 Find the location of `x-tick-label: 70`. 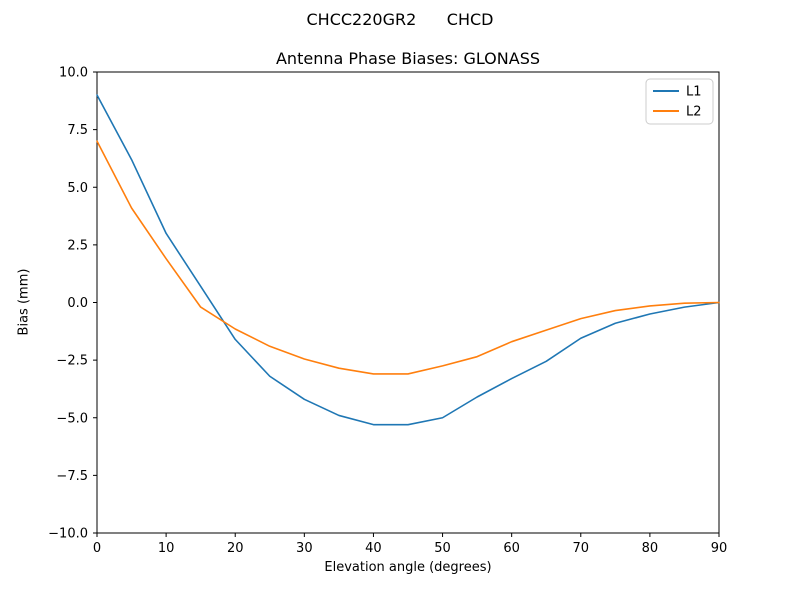

x-tick-label: 70 is located at coordinates (581, 548).